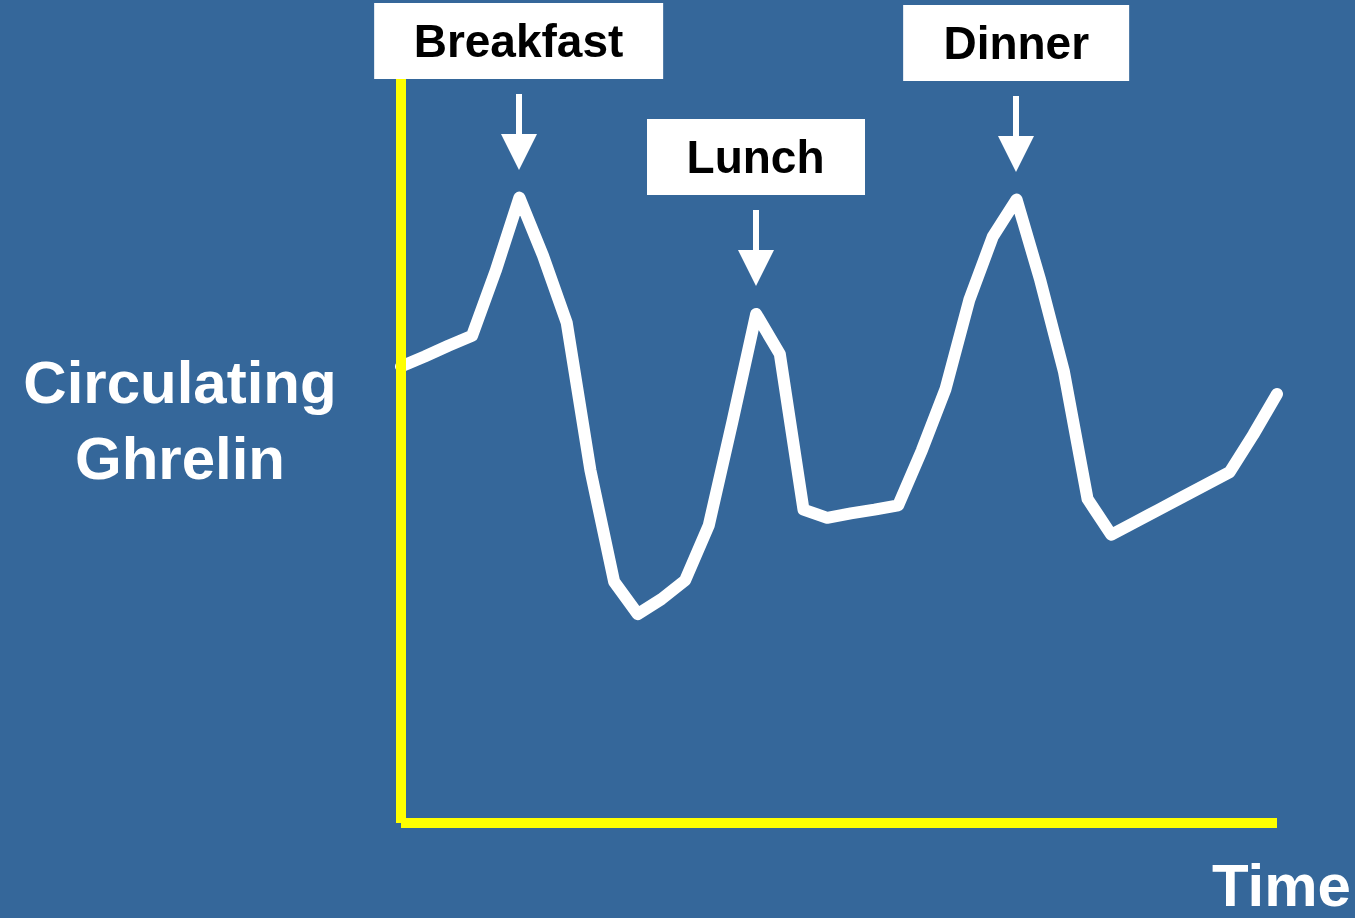  I want to click on text: Dinner, so click(1016, 42).